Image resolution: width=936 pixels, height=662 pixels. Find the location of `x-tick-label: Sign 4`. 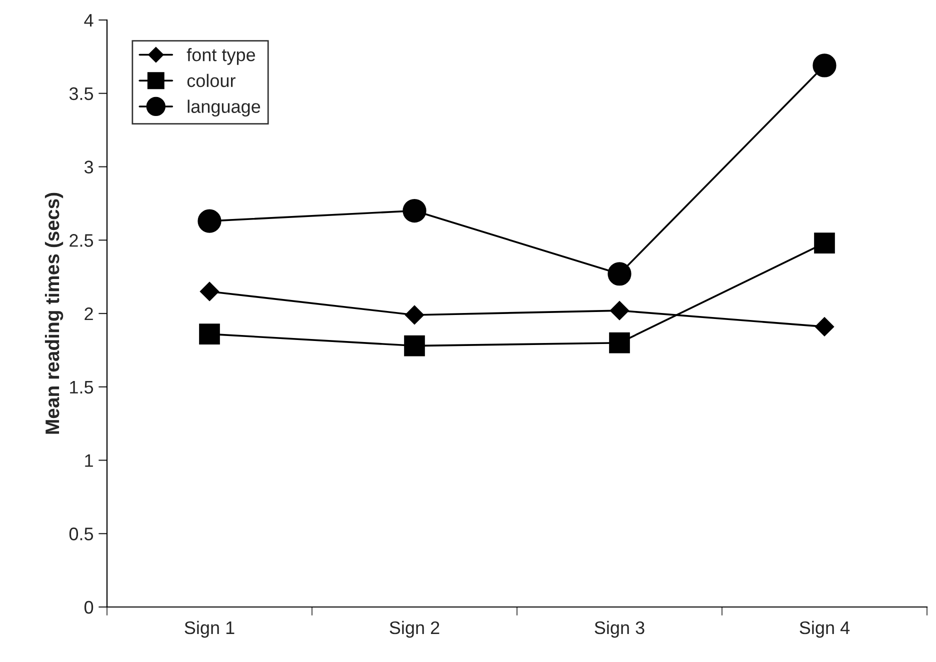

x-tick-label: Sign 4 is located at coordinates (825, 629).